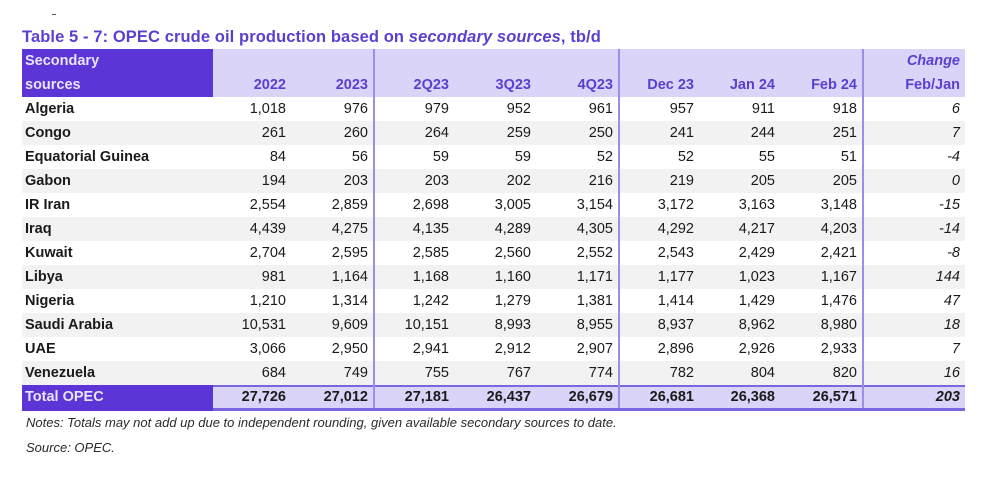 The height and width of the screenshot is (482, 997). I want to click on row-change-cell: 16, so click(914, 373).